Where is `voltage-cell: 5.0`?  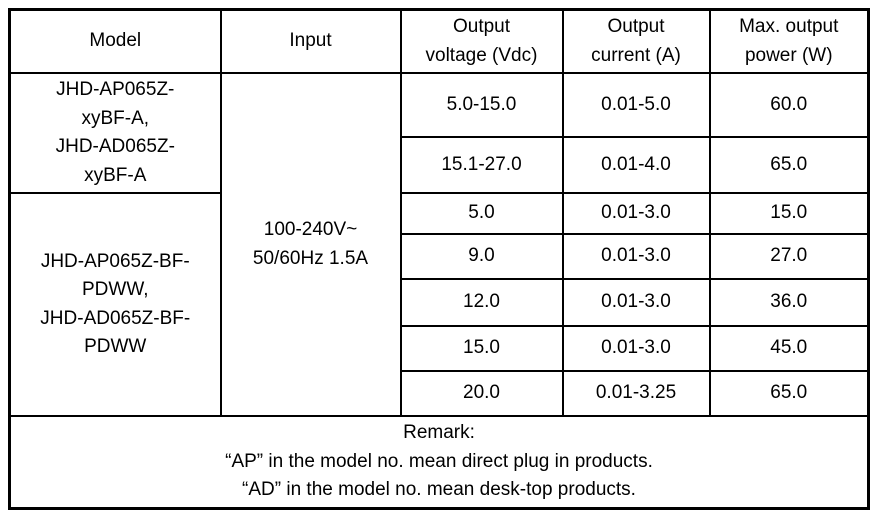 voltage-cell: 5.0 is located at coordinates (481, 213).